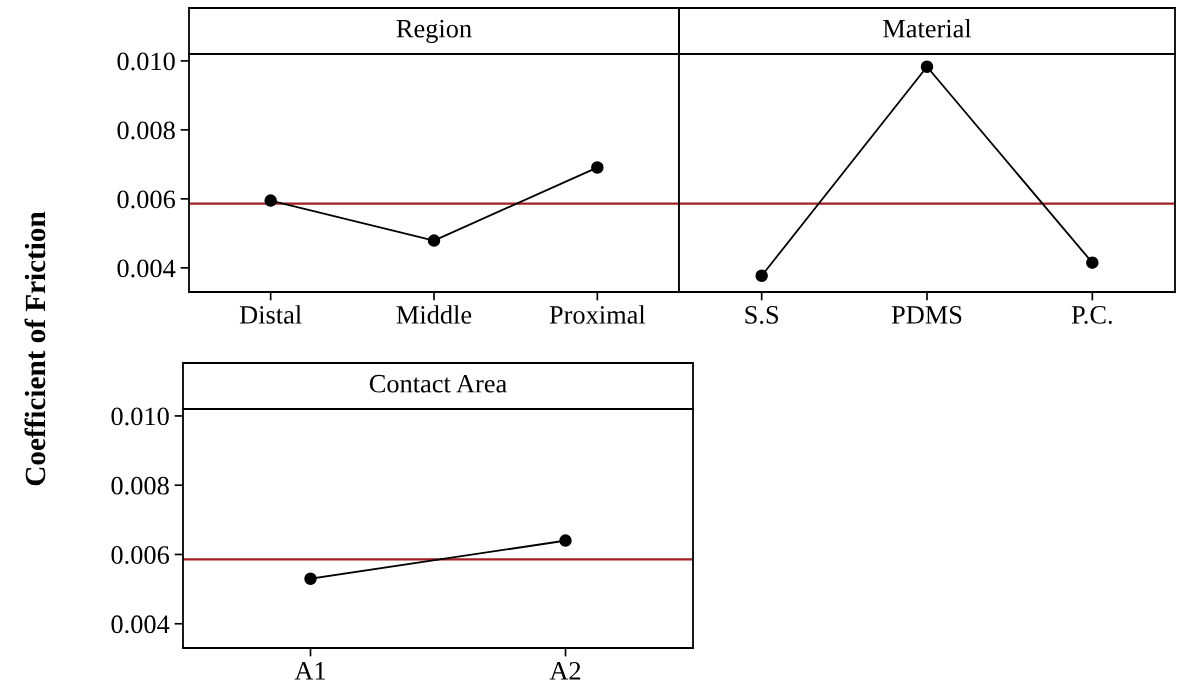 Image resolution: width=1181 pixels, height=698 pixels. I want to click on chart-title: Contact Area, so click(438, 383).